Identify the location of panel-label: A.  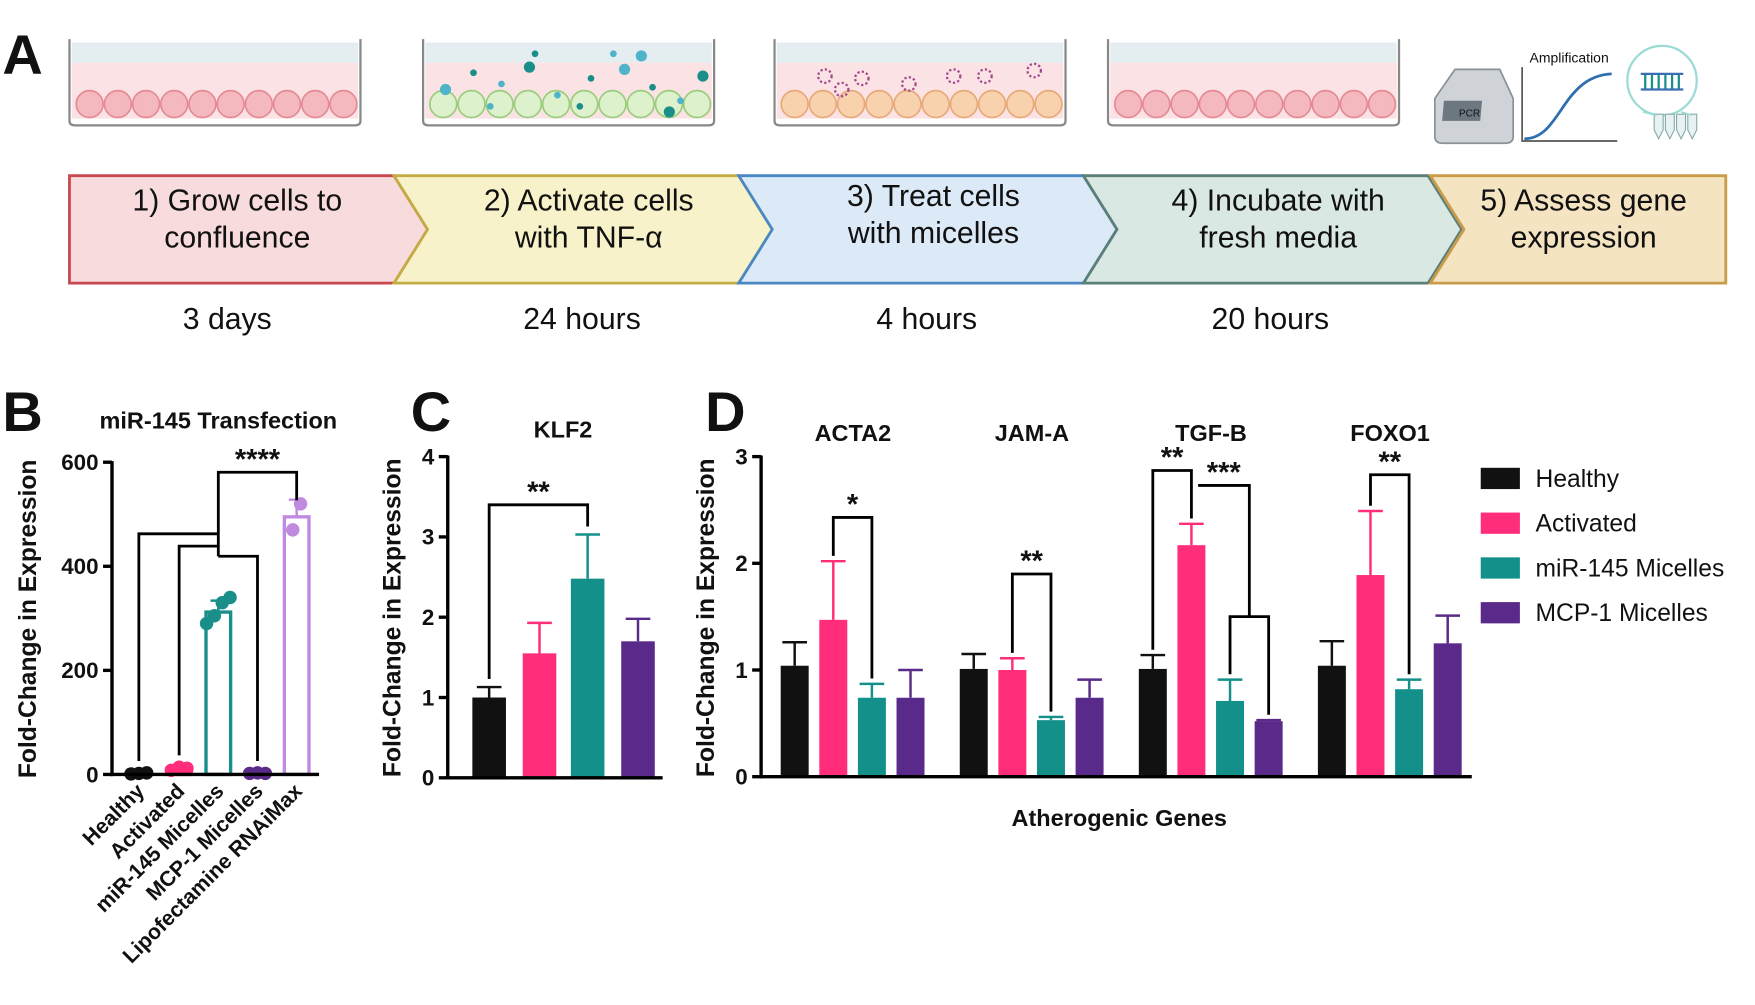
(22, 54).